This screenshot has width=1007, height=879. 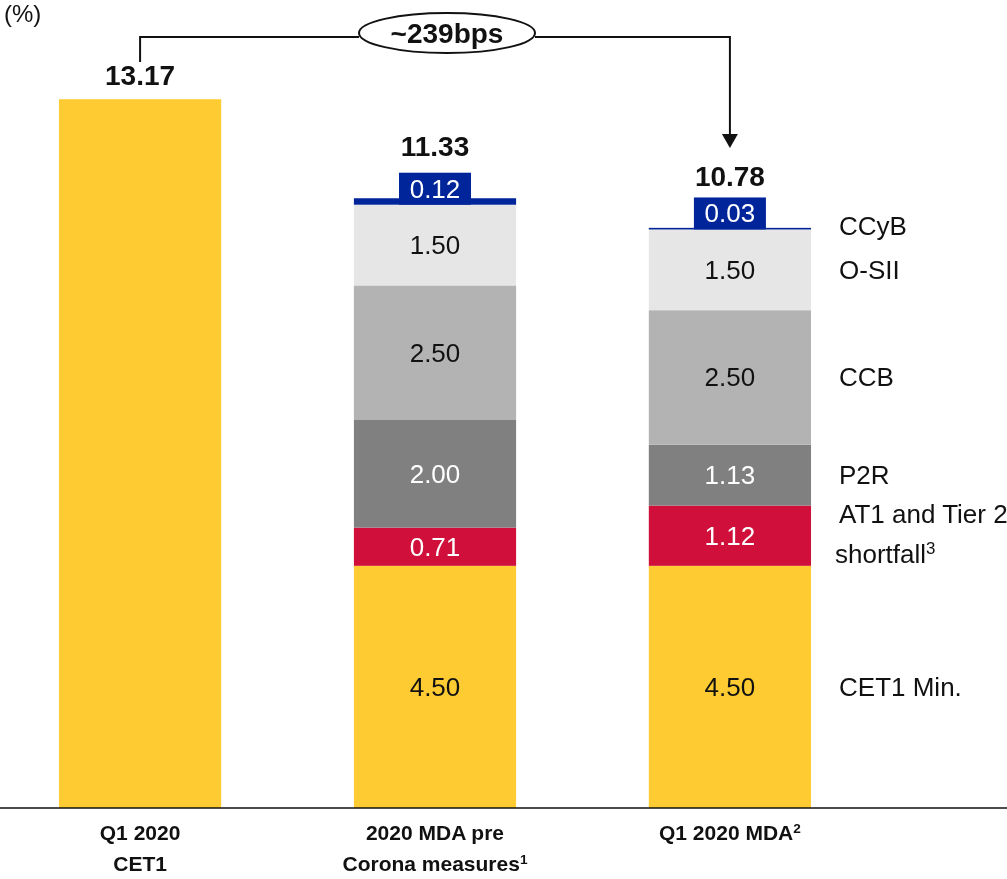 What do you see at coordinates (140, 76) in the screenshot?
I see `total-label: 13.17` at bounding box center [140, 76].